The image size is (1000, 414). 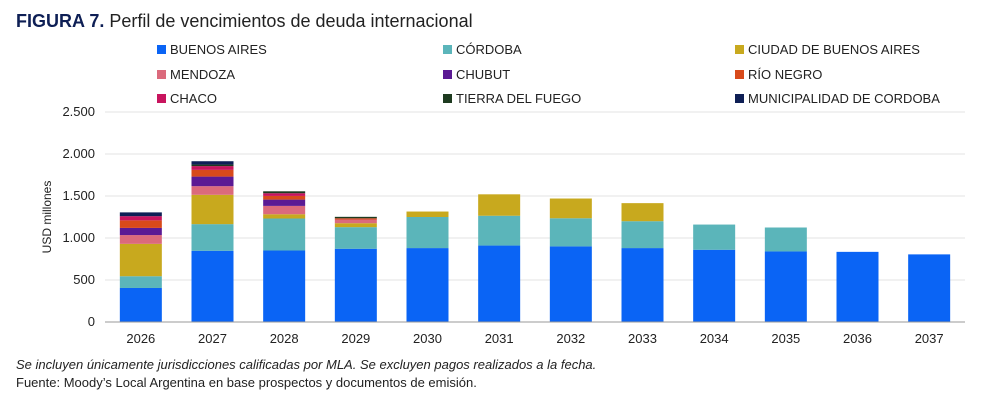 What do you see at coordinates (355, 338) in the screenshot?
I see `x-tick-label: 2029` at bounding box center [355, 338].